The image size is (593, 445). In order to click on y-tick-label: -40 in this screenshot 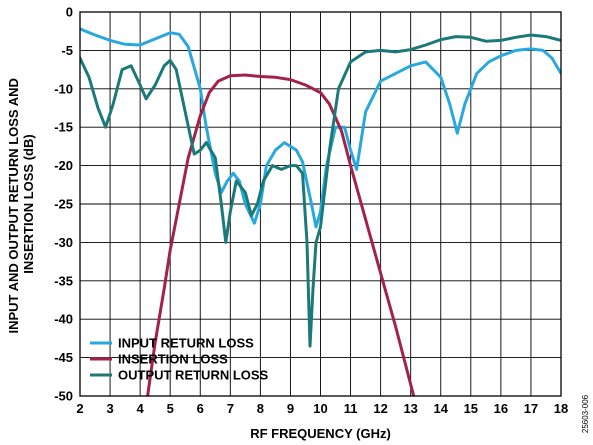, I will do `click(63, 319)`.